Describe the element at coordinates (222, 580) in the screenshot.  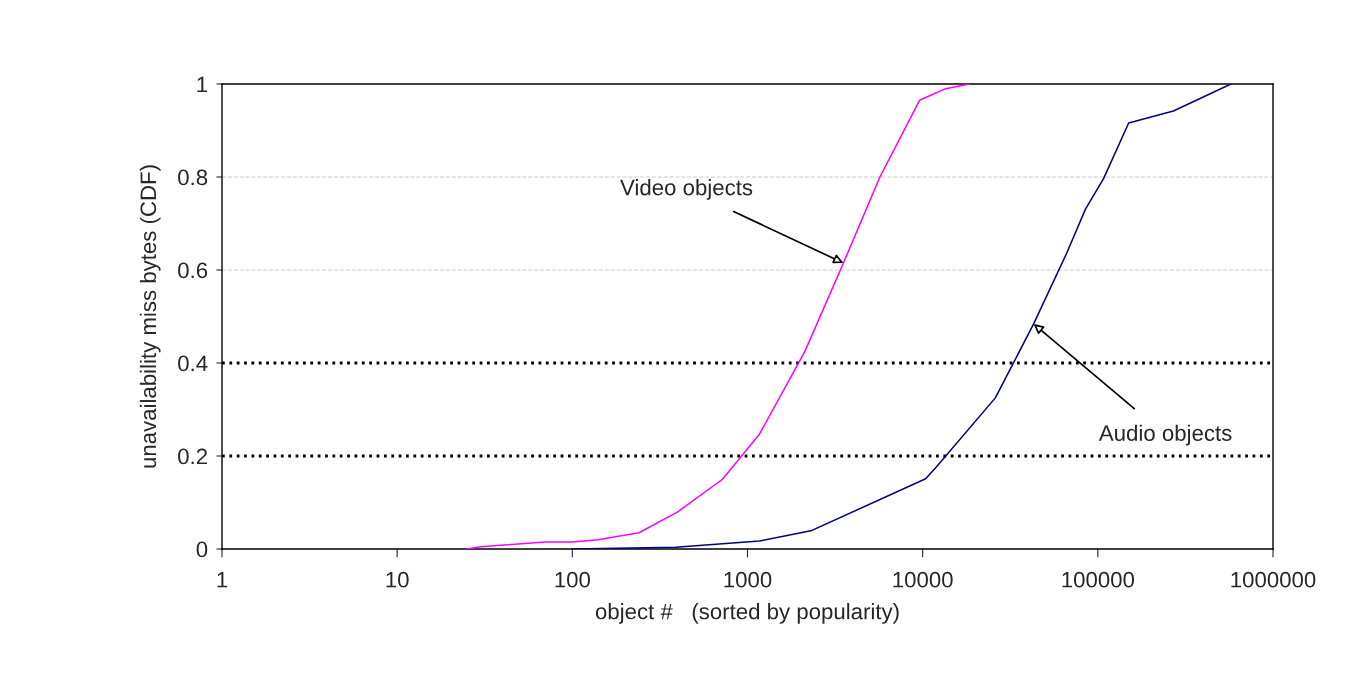
I see `x-tick-label: 1` at that location.